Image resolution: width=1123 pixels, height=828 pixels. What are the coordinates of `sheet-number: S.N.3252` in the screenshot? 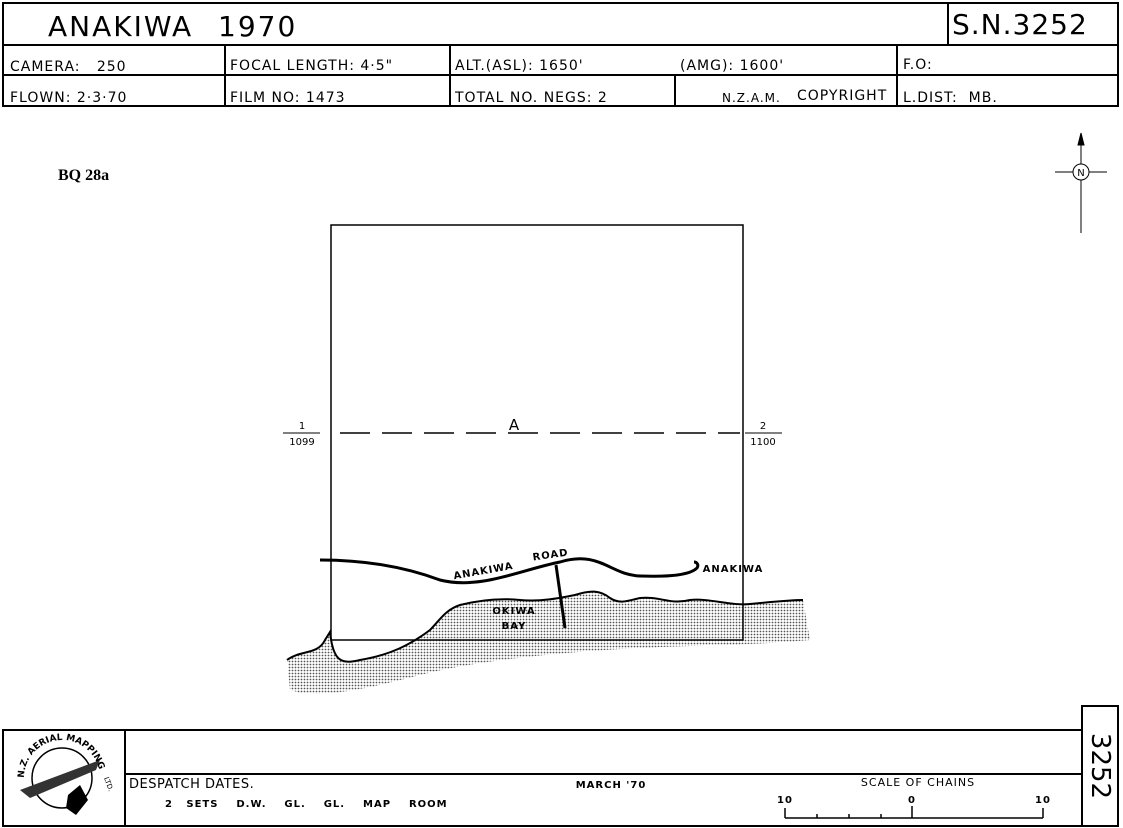 It's located at (1020, 24).